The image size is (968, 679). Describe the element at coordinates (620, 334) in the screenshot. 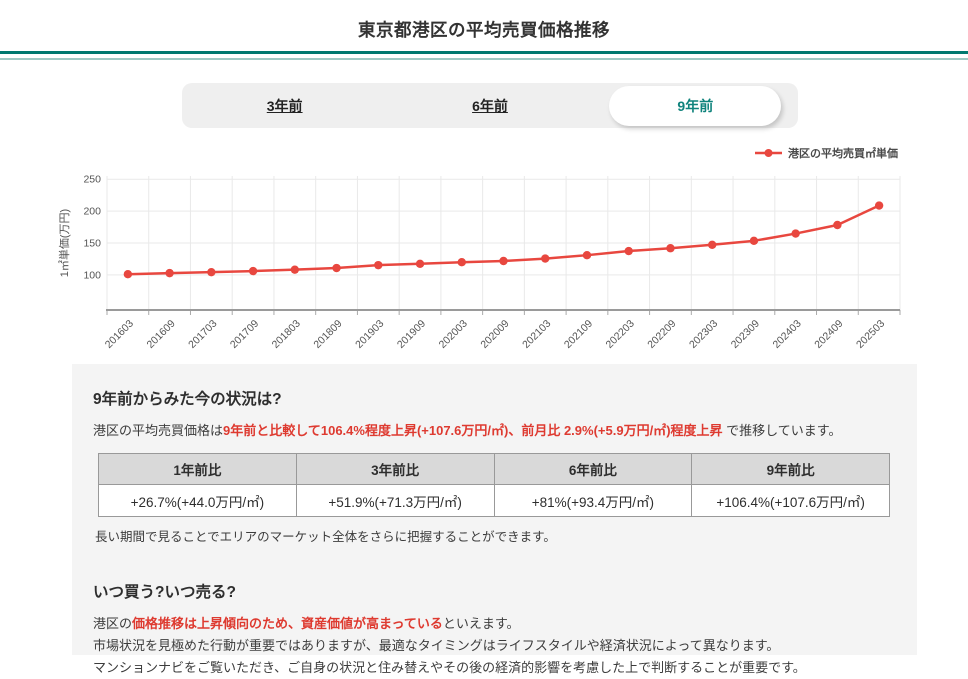

I see `x-tick-label: 202203` at that location.